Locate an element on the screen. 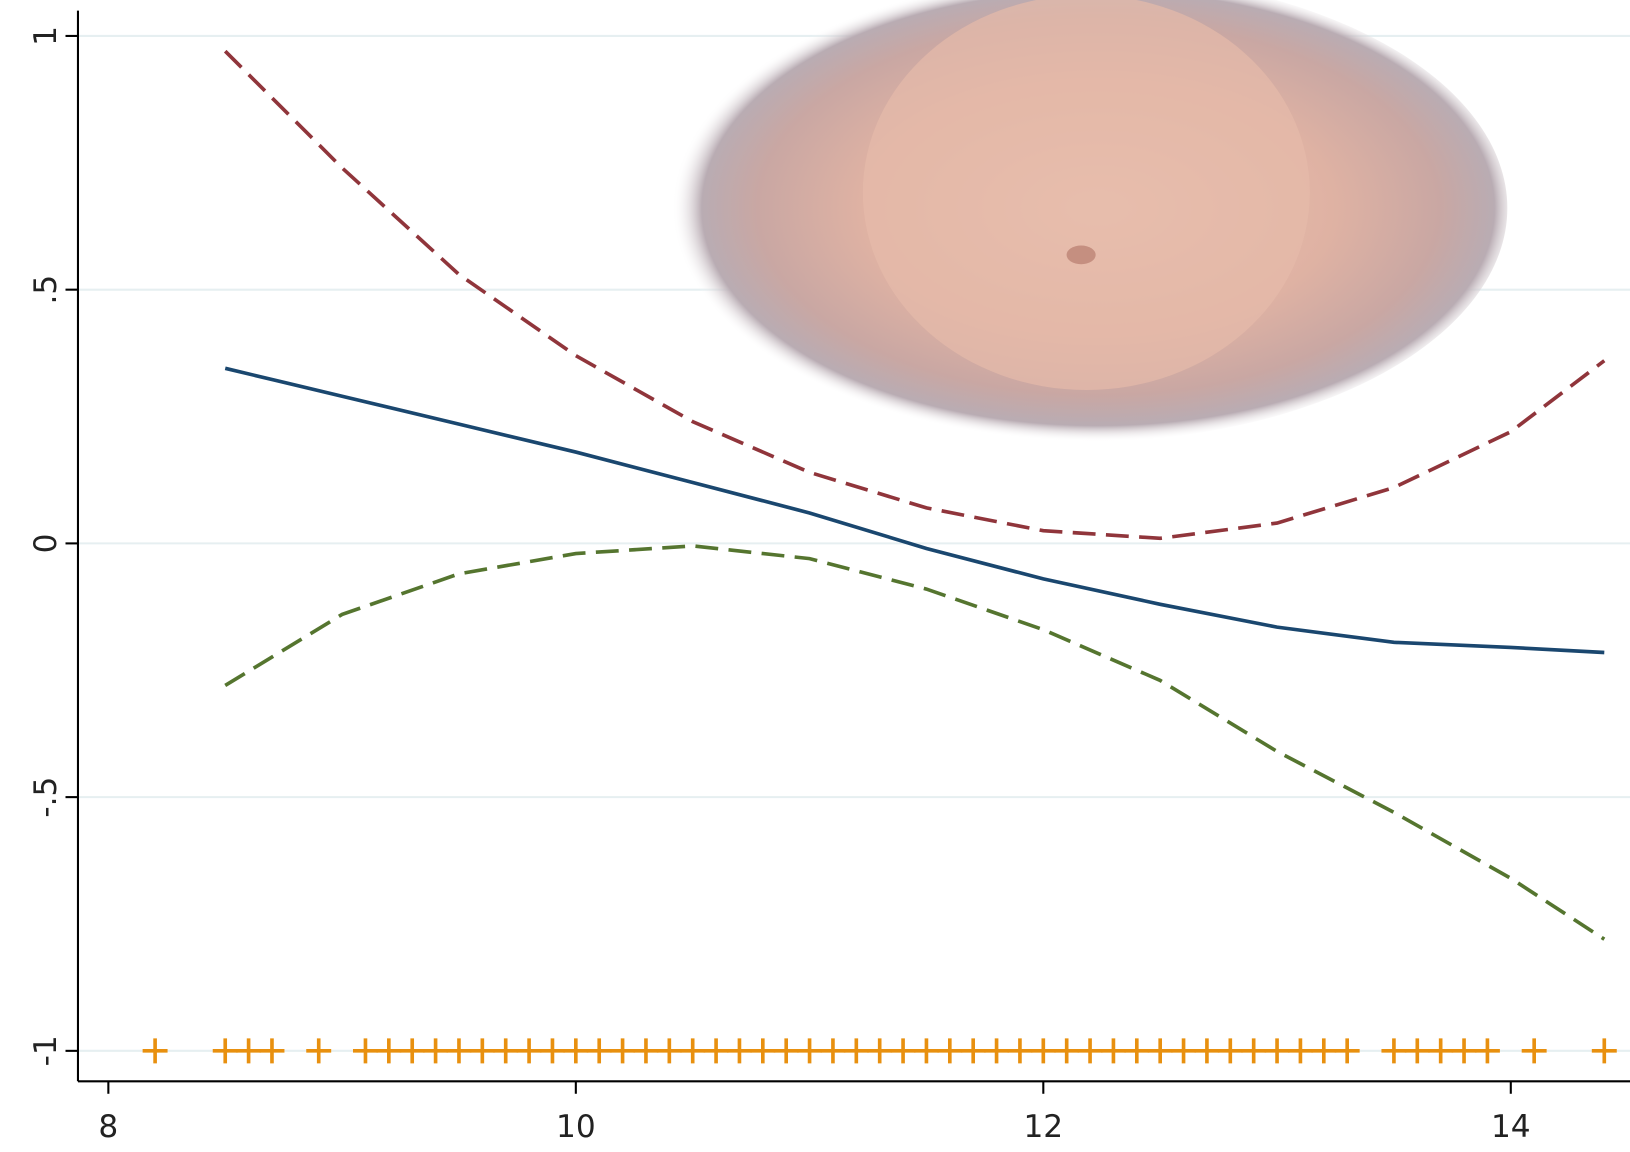 The height and width of the screenshot is (1152, 1630). y-tick-label: -.5 is located at coordinates (46, 797).